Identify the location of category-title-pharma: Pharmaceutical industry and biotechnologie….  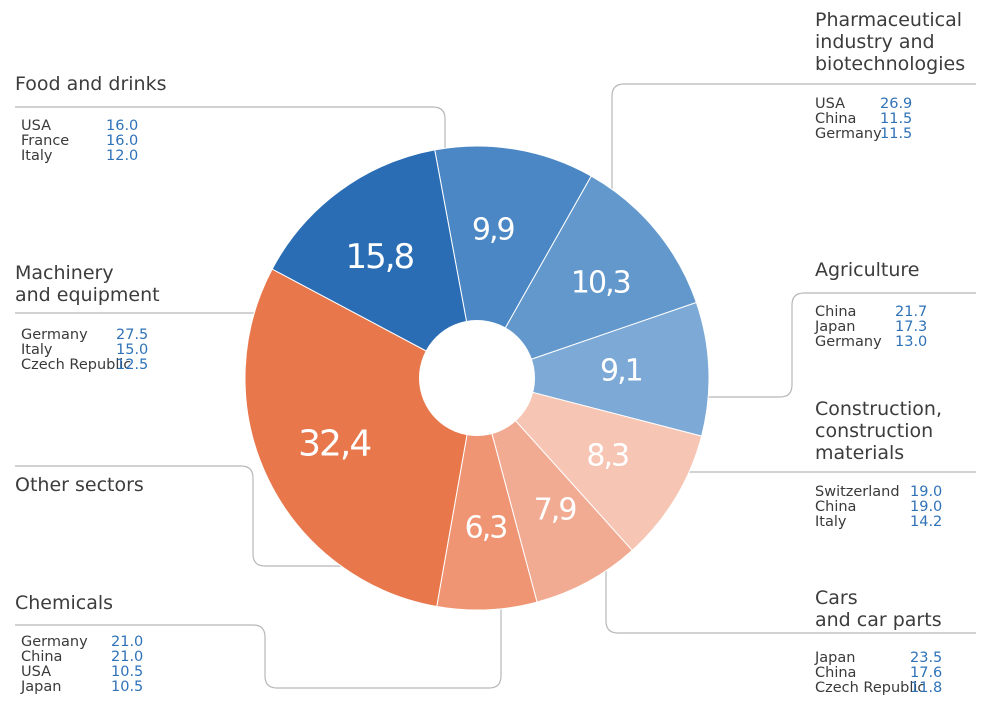
(890, 42).